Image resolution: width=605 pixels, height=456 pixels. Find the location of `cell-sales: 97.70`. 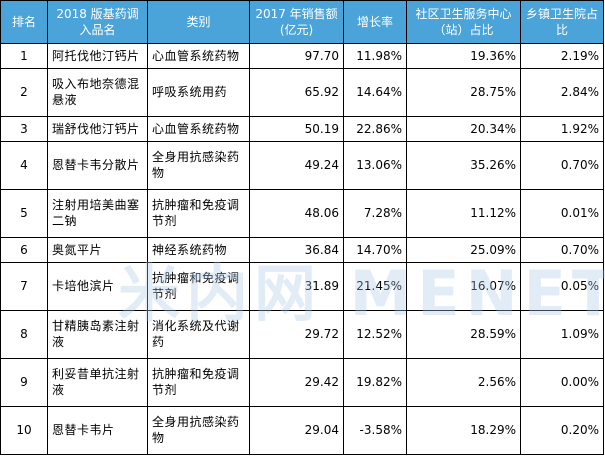

cell-sales: 97.70 is located at coordinates (296, 56).